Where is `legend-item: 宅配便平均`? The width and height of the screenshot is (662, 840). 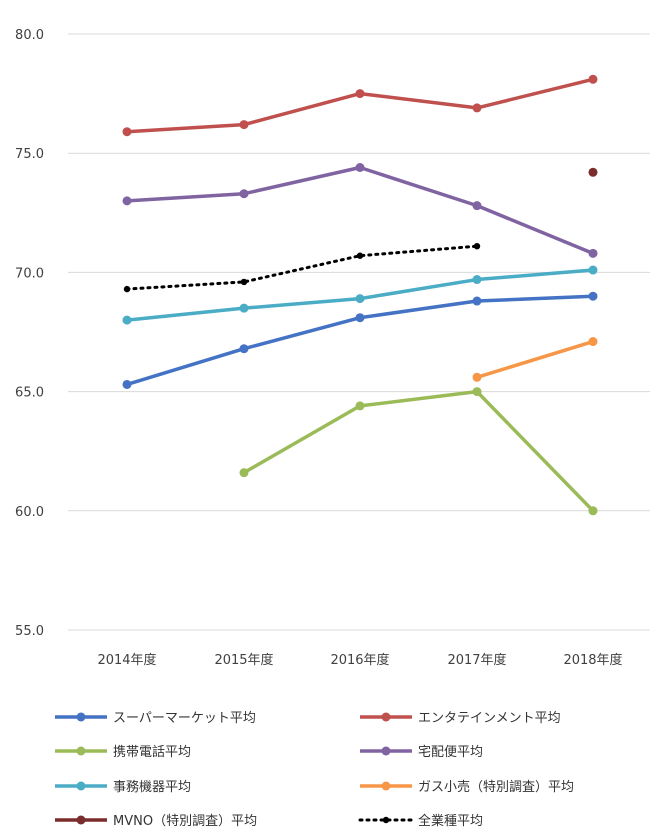
legend-item: 宅配便平均 is located at coordinates (421, 752).